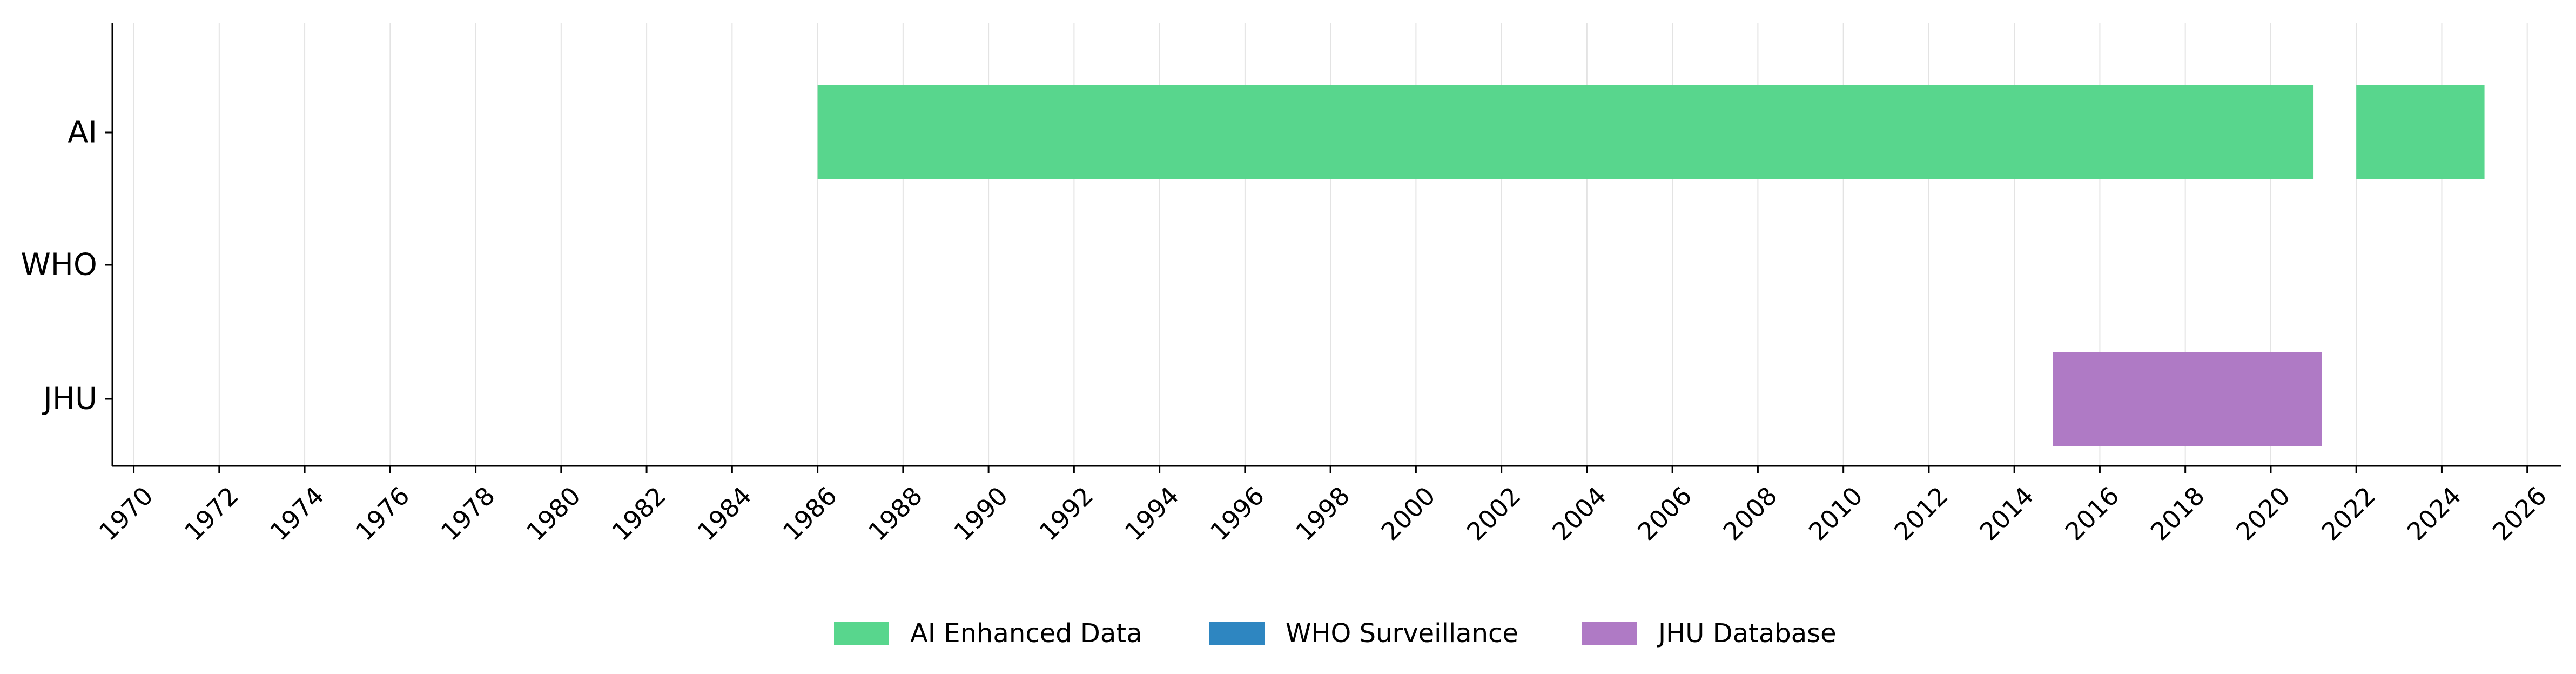 Image resolution: width=2576 pixels, height=674 pixels. Describe the element at coordinates (1664, 513) in the screenshot. I see `x-tick-label-2006: 2006` at that location.